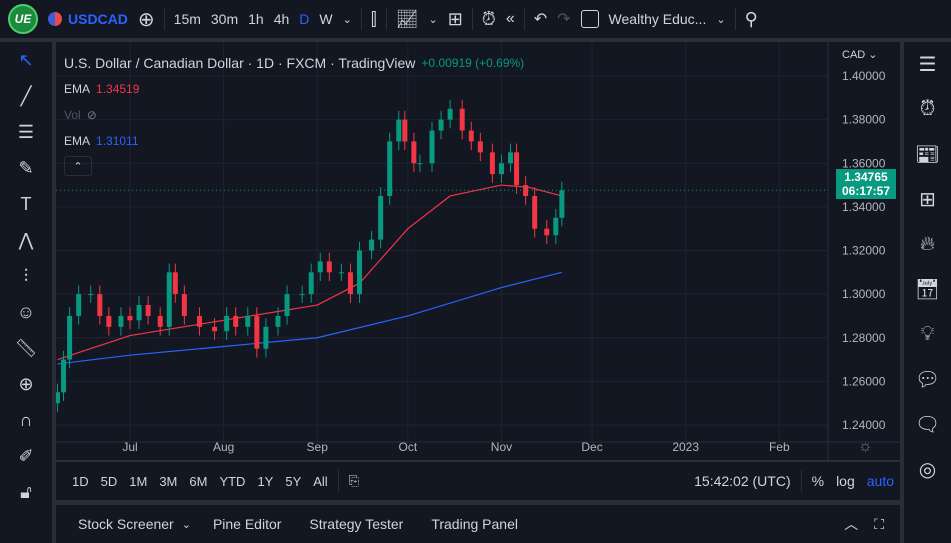 This screenshot has width=951, height=543. What do you see at coordinates (138, 481) in the screenshot?
I see `range-1m: 1M` at bounding box center [138, 481].